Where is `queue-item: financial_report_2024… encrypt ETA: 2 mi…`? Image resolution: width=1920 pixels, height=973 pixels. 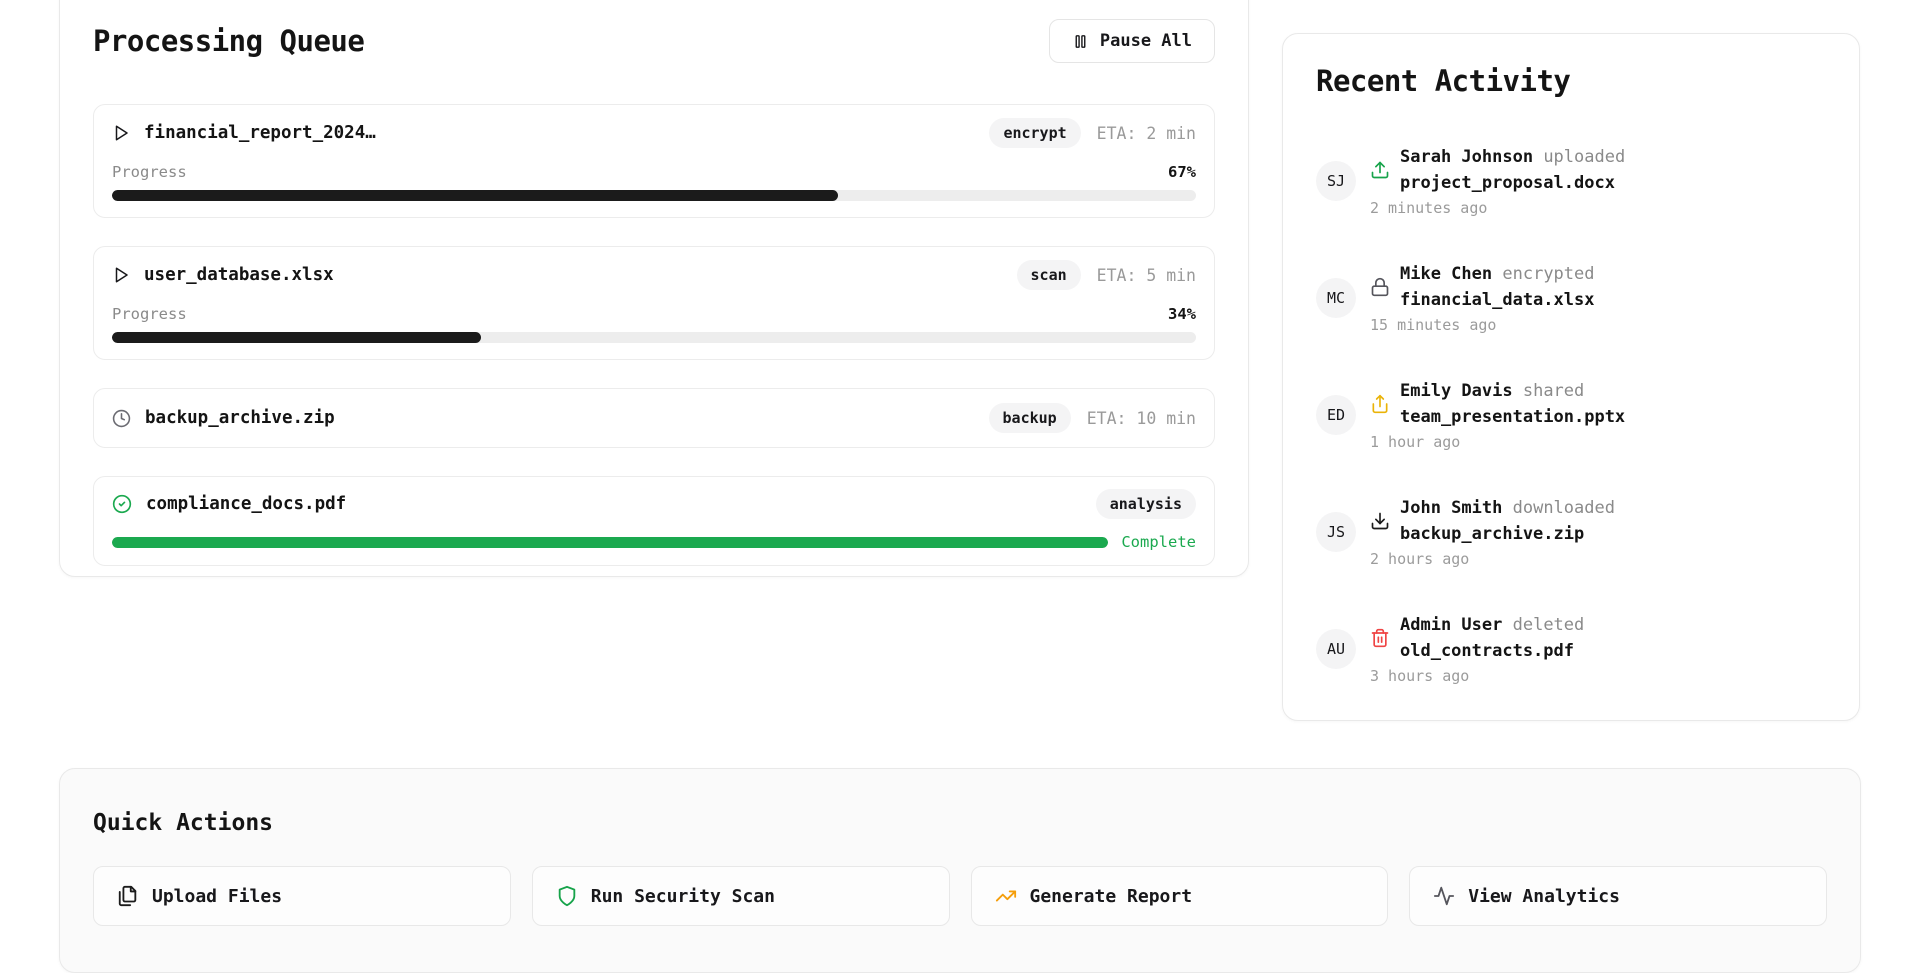 queue-item: financial_report_2024… encrypt ETA: 2 mi… is located at coordinates (654, 161).